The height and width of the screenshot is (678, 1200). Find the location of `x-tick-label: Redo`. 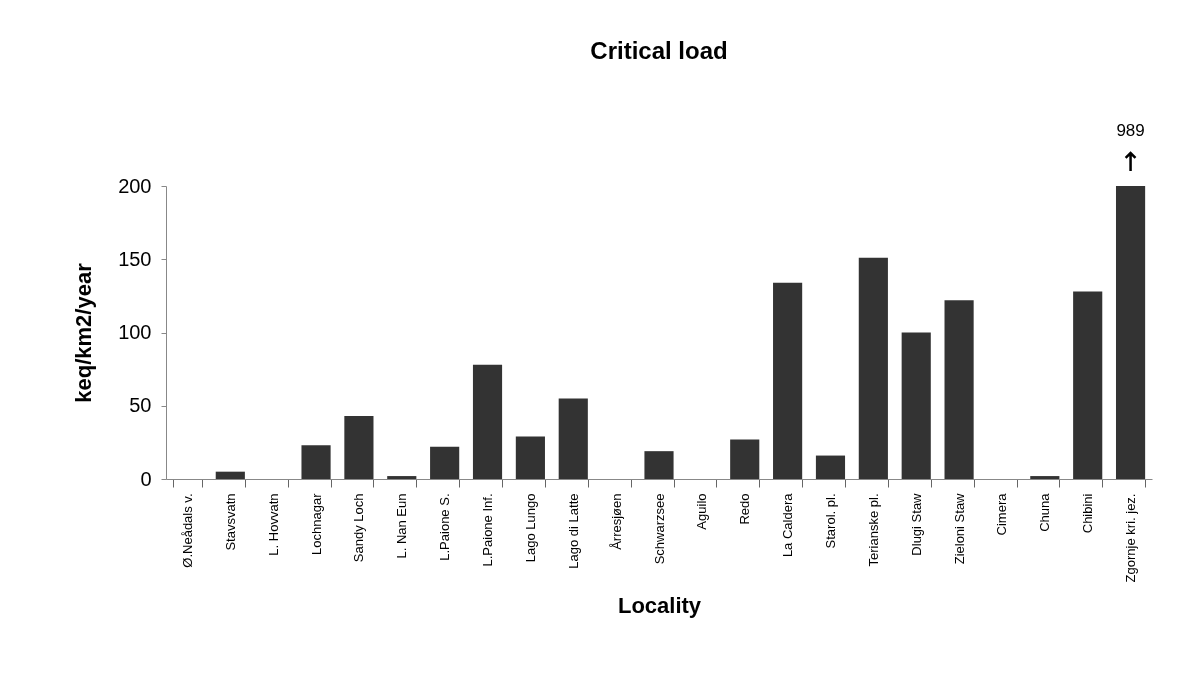

x-tick-label: Redo is located at coordinates (745, 509).